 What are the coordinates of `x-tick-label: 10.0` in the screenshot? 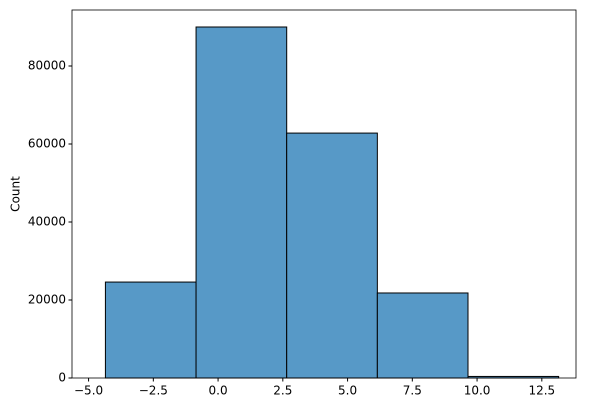 It's located at (477, 391).